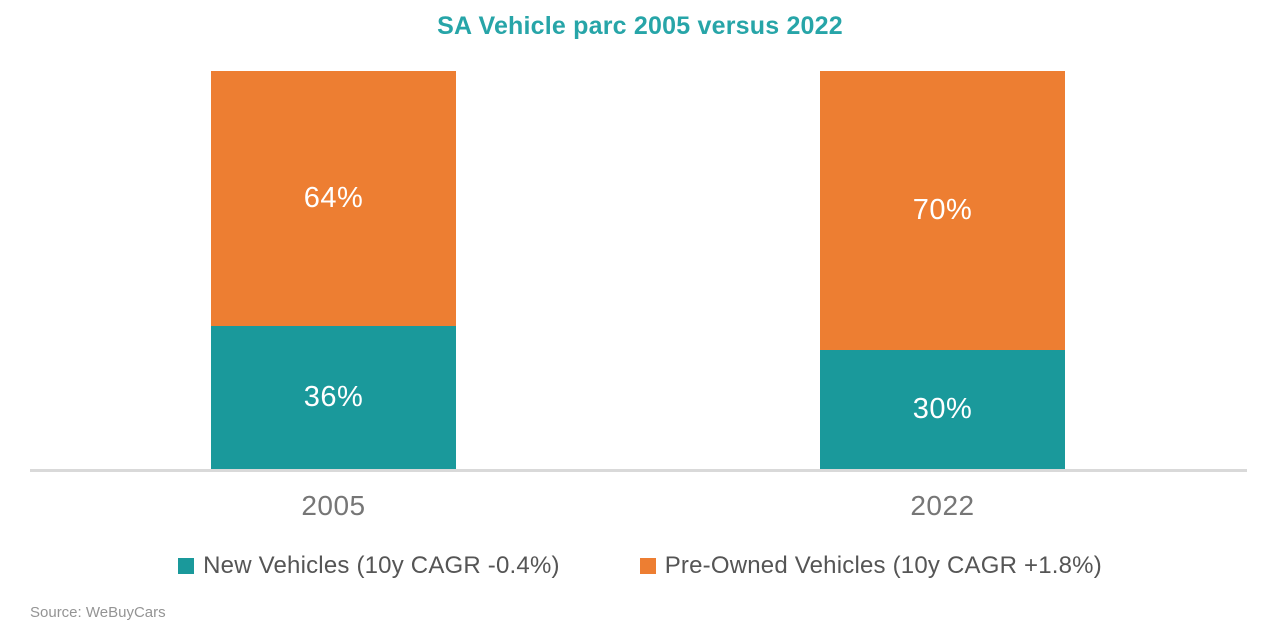 This screenshot has height=639, width=1280. I want to click on x-axis-line, so click(638, 470).